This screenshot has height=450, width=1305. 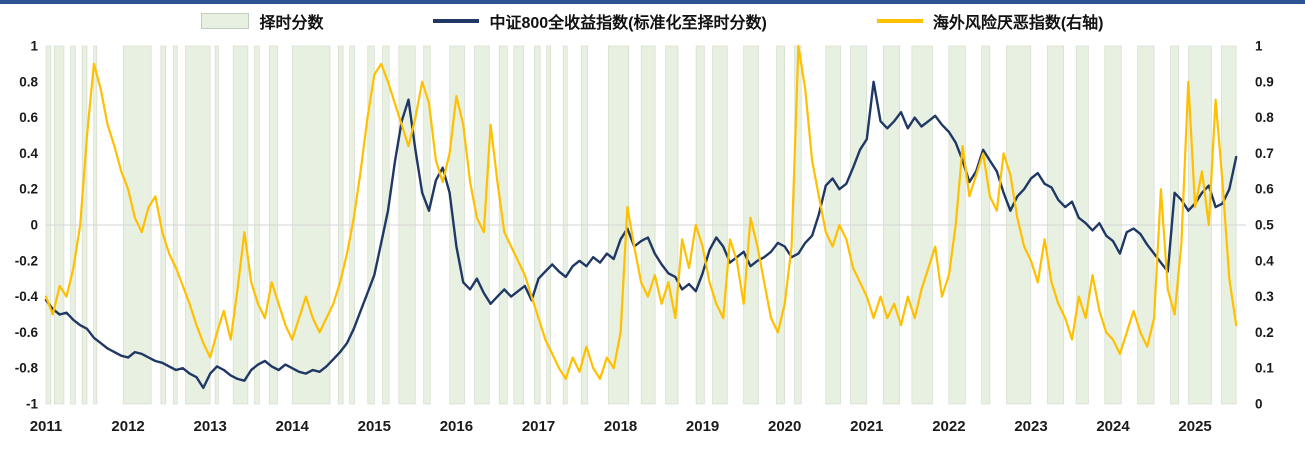 What do you see at coordinates (1030, 426) in the screenshot?
I see `svg-text: 2023` at bounding box center [1030, 426].